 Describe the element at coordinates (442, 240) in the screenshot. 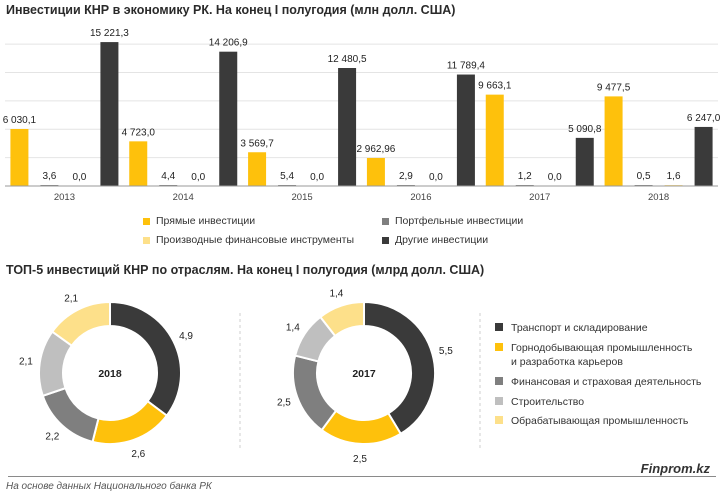

I see `legend-label-other: Другие инвестиции` at that location.